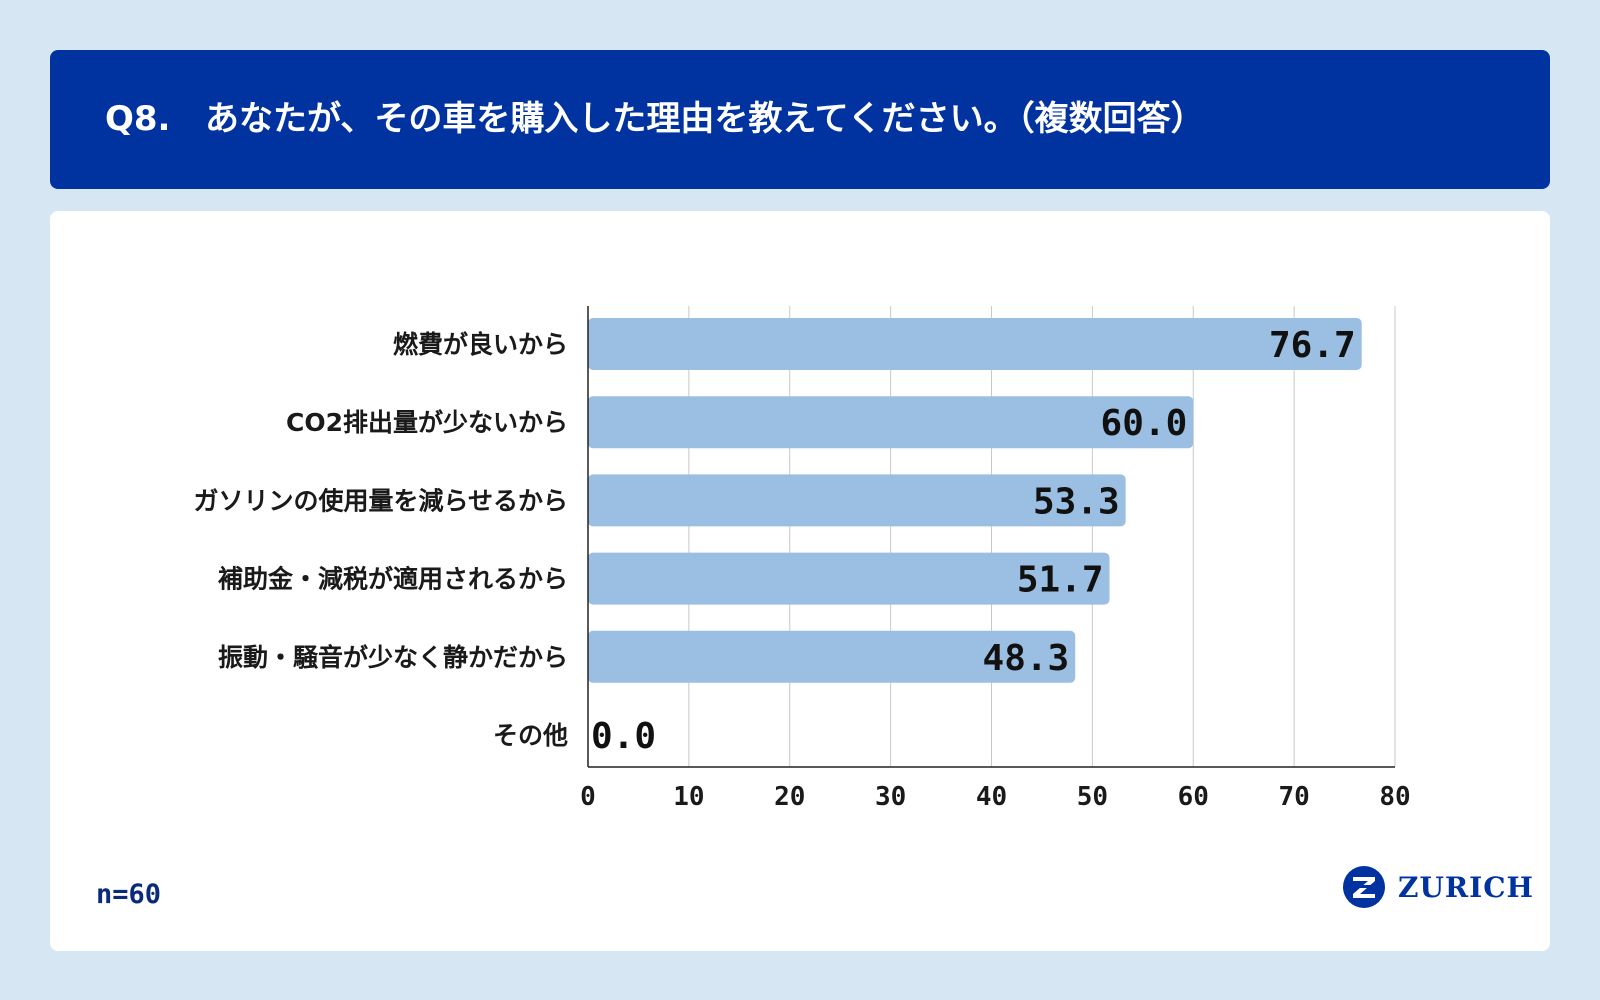 The height and width of the screenshot is (1000, 1600). Describe the element at coordinates (393, 657) in the screenshot. I see `category-label: 振動・騒音が少なく静かだから` at that location.